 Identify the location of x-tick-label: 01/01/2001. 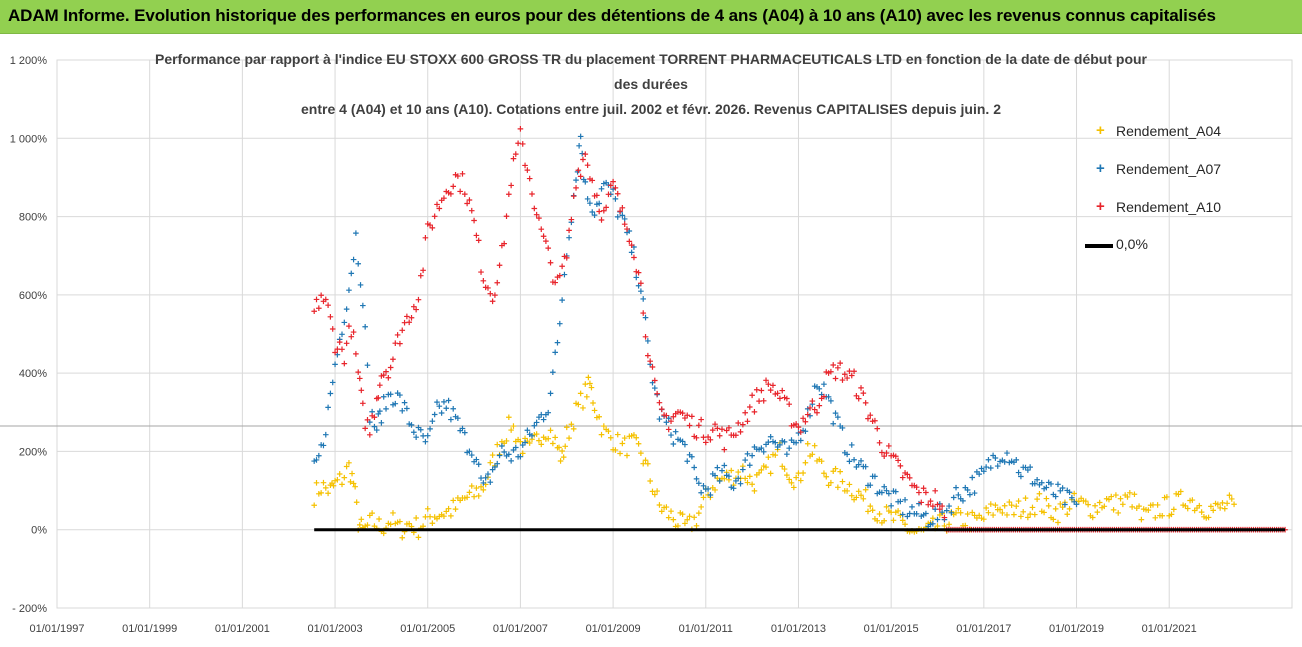
(242, 629).